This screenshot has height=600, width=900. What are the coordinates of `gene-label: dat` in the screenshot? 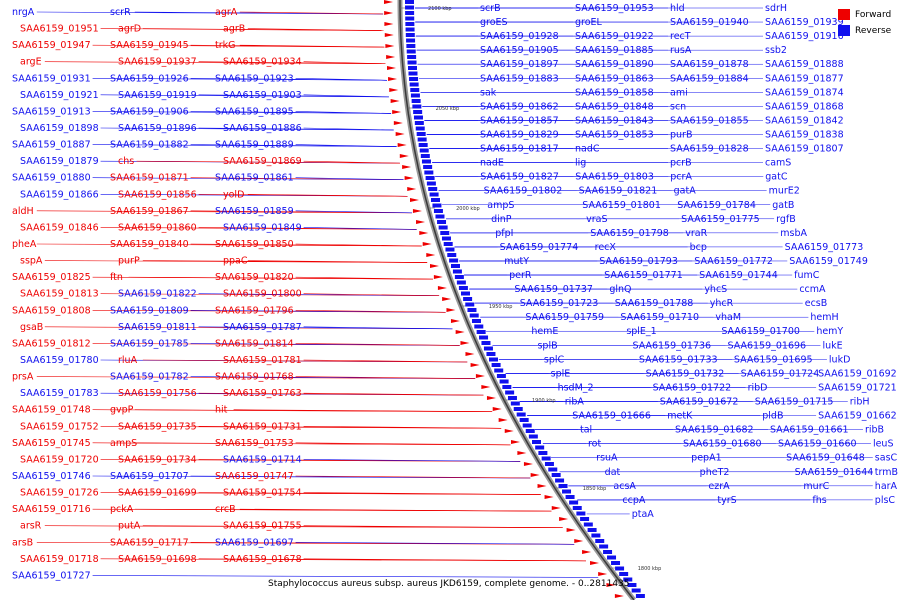 It's located at (613, 472).